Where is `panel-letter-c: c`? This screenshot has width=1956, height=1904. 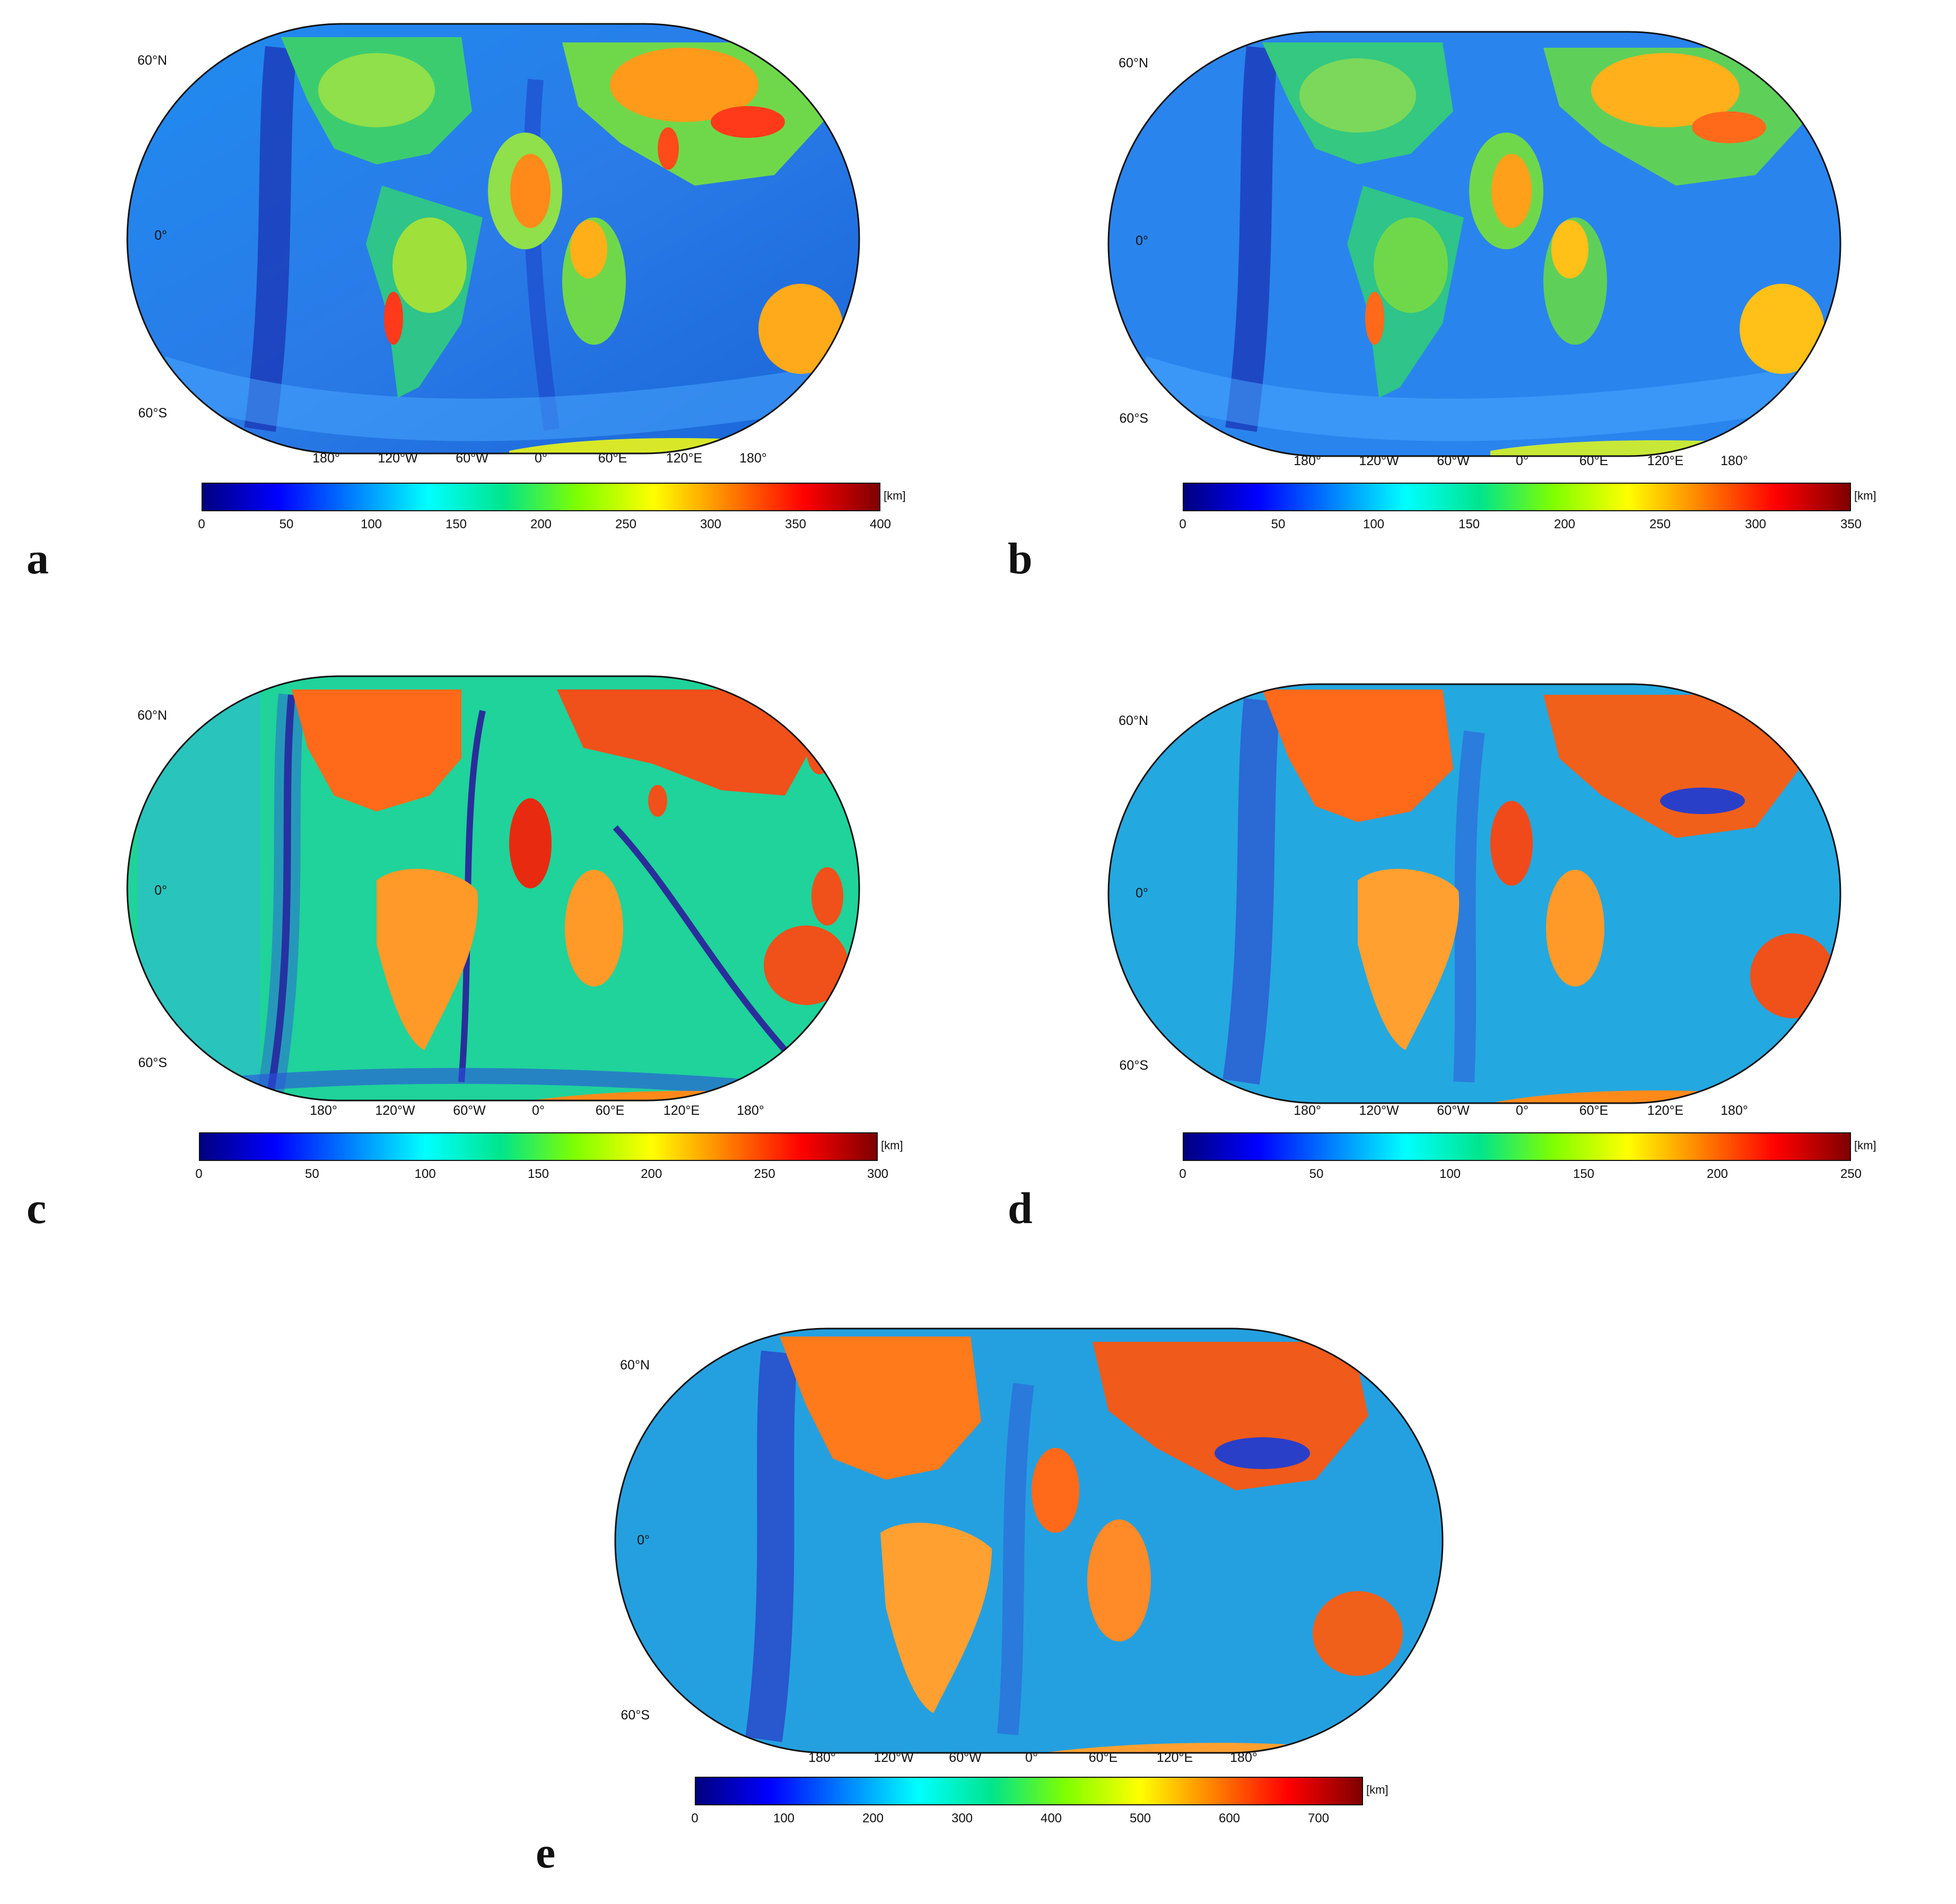
panel-letter-c: c is located at coordinates (37, 1208).